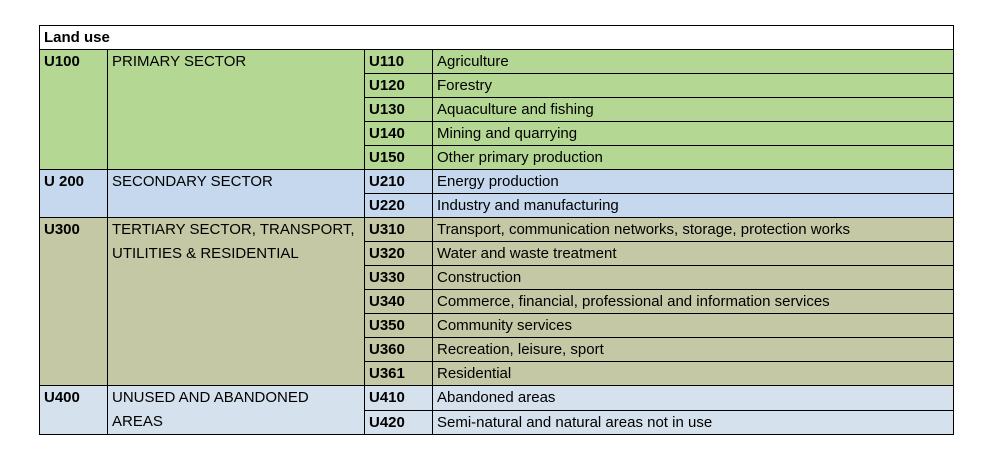 The width and height of the screenshot is (993, 463). I want to click on sector-code: U 200, so click(73, 193).